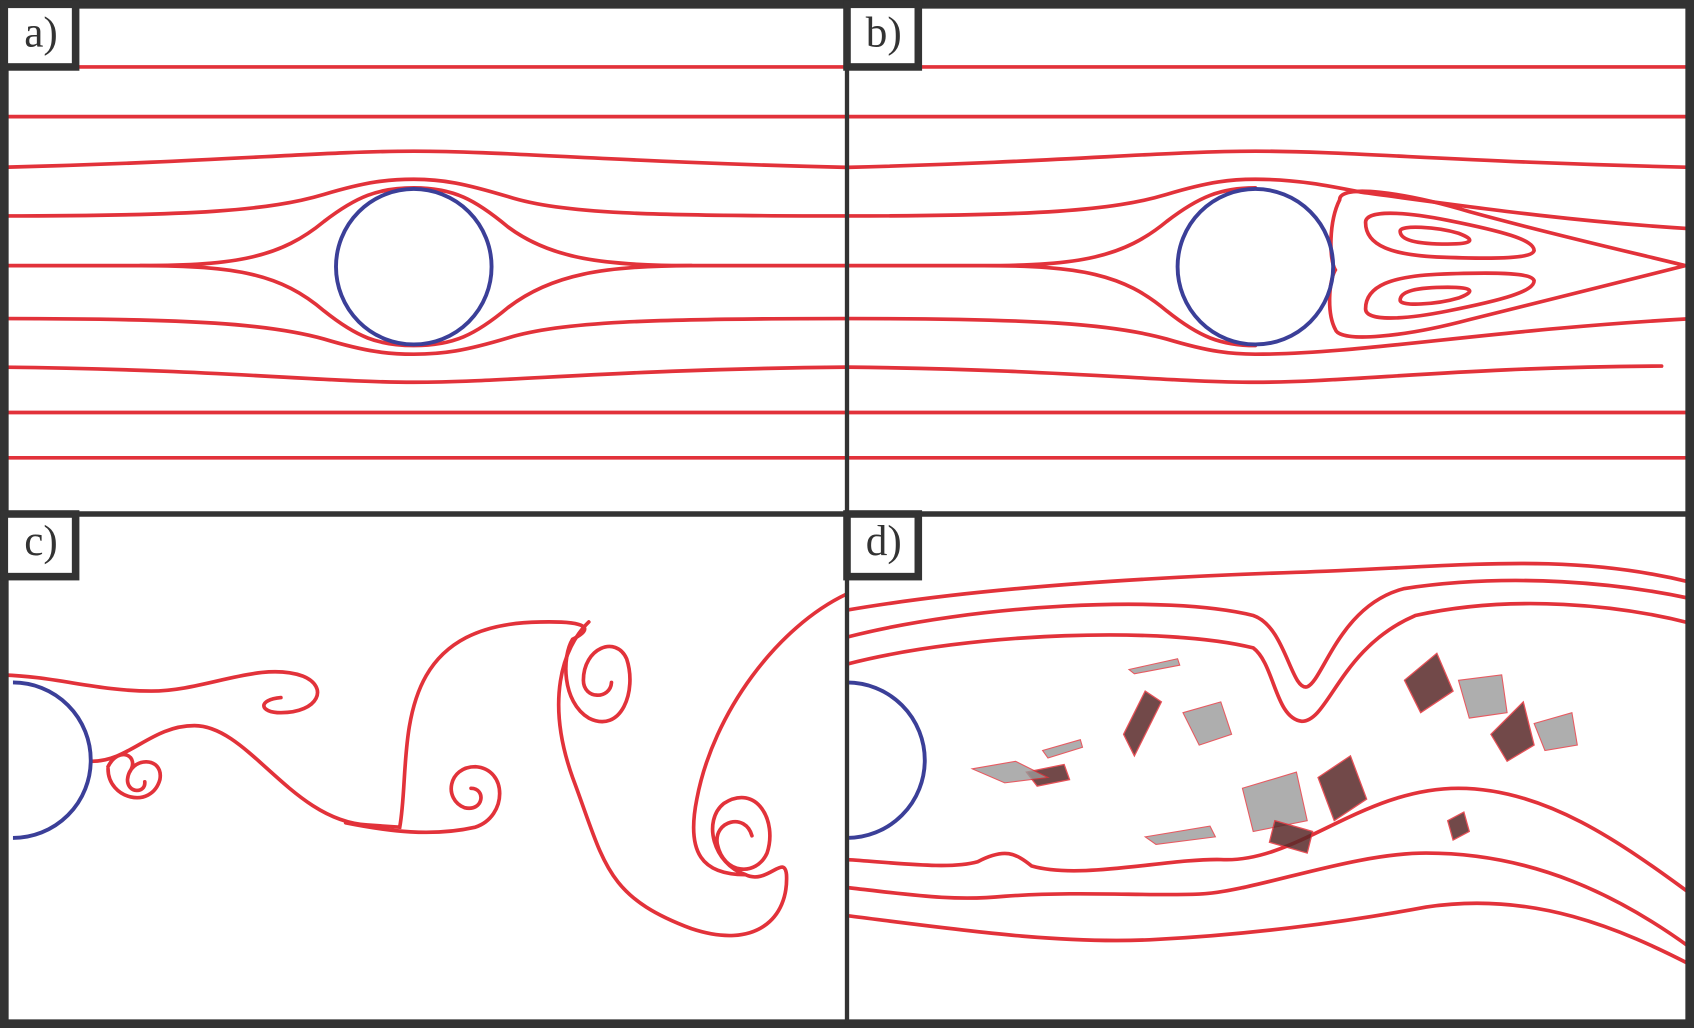 This screenshot has height=1028, width=1694. I want to click on panel-label: a), so click(41, 33).